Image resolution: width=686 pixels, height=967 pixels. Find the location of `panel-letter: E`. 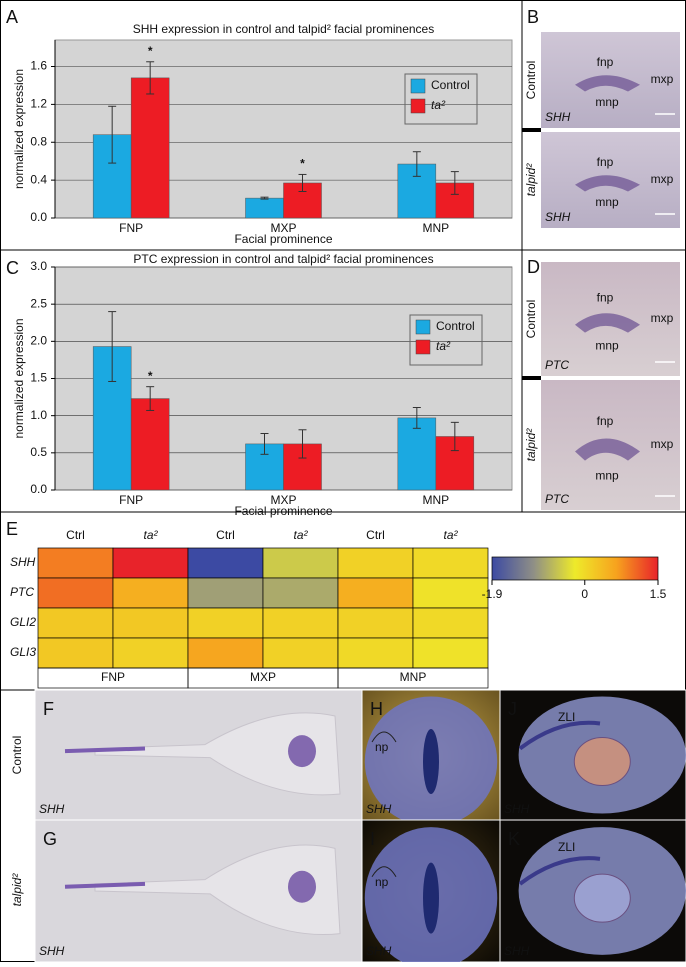

panel-letter: E is located at coordinates (12, 529).